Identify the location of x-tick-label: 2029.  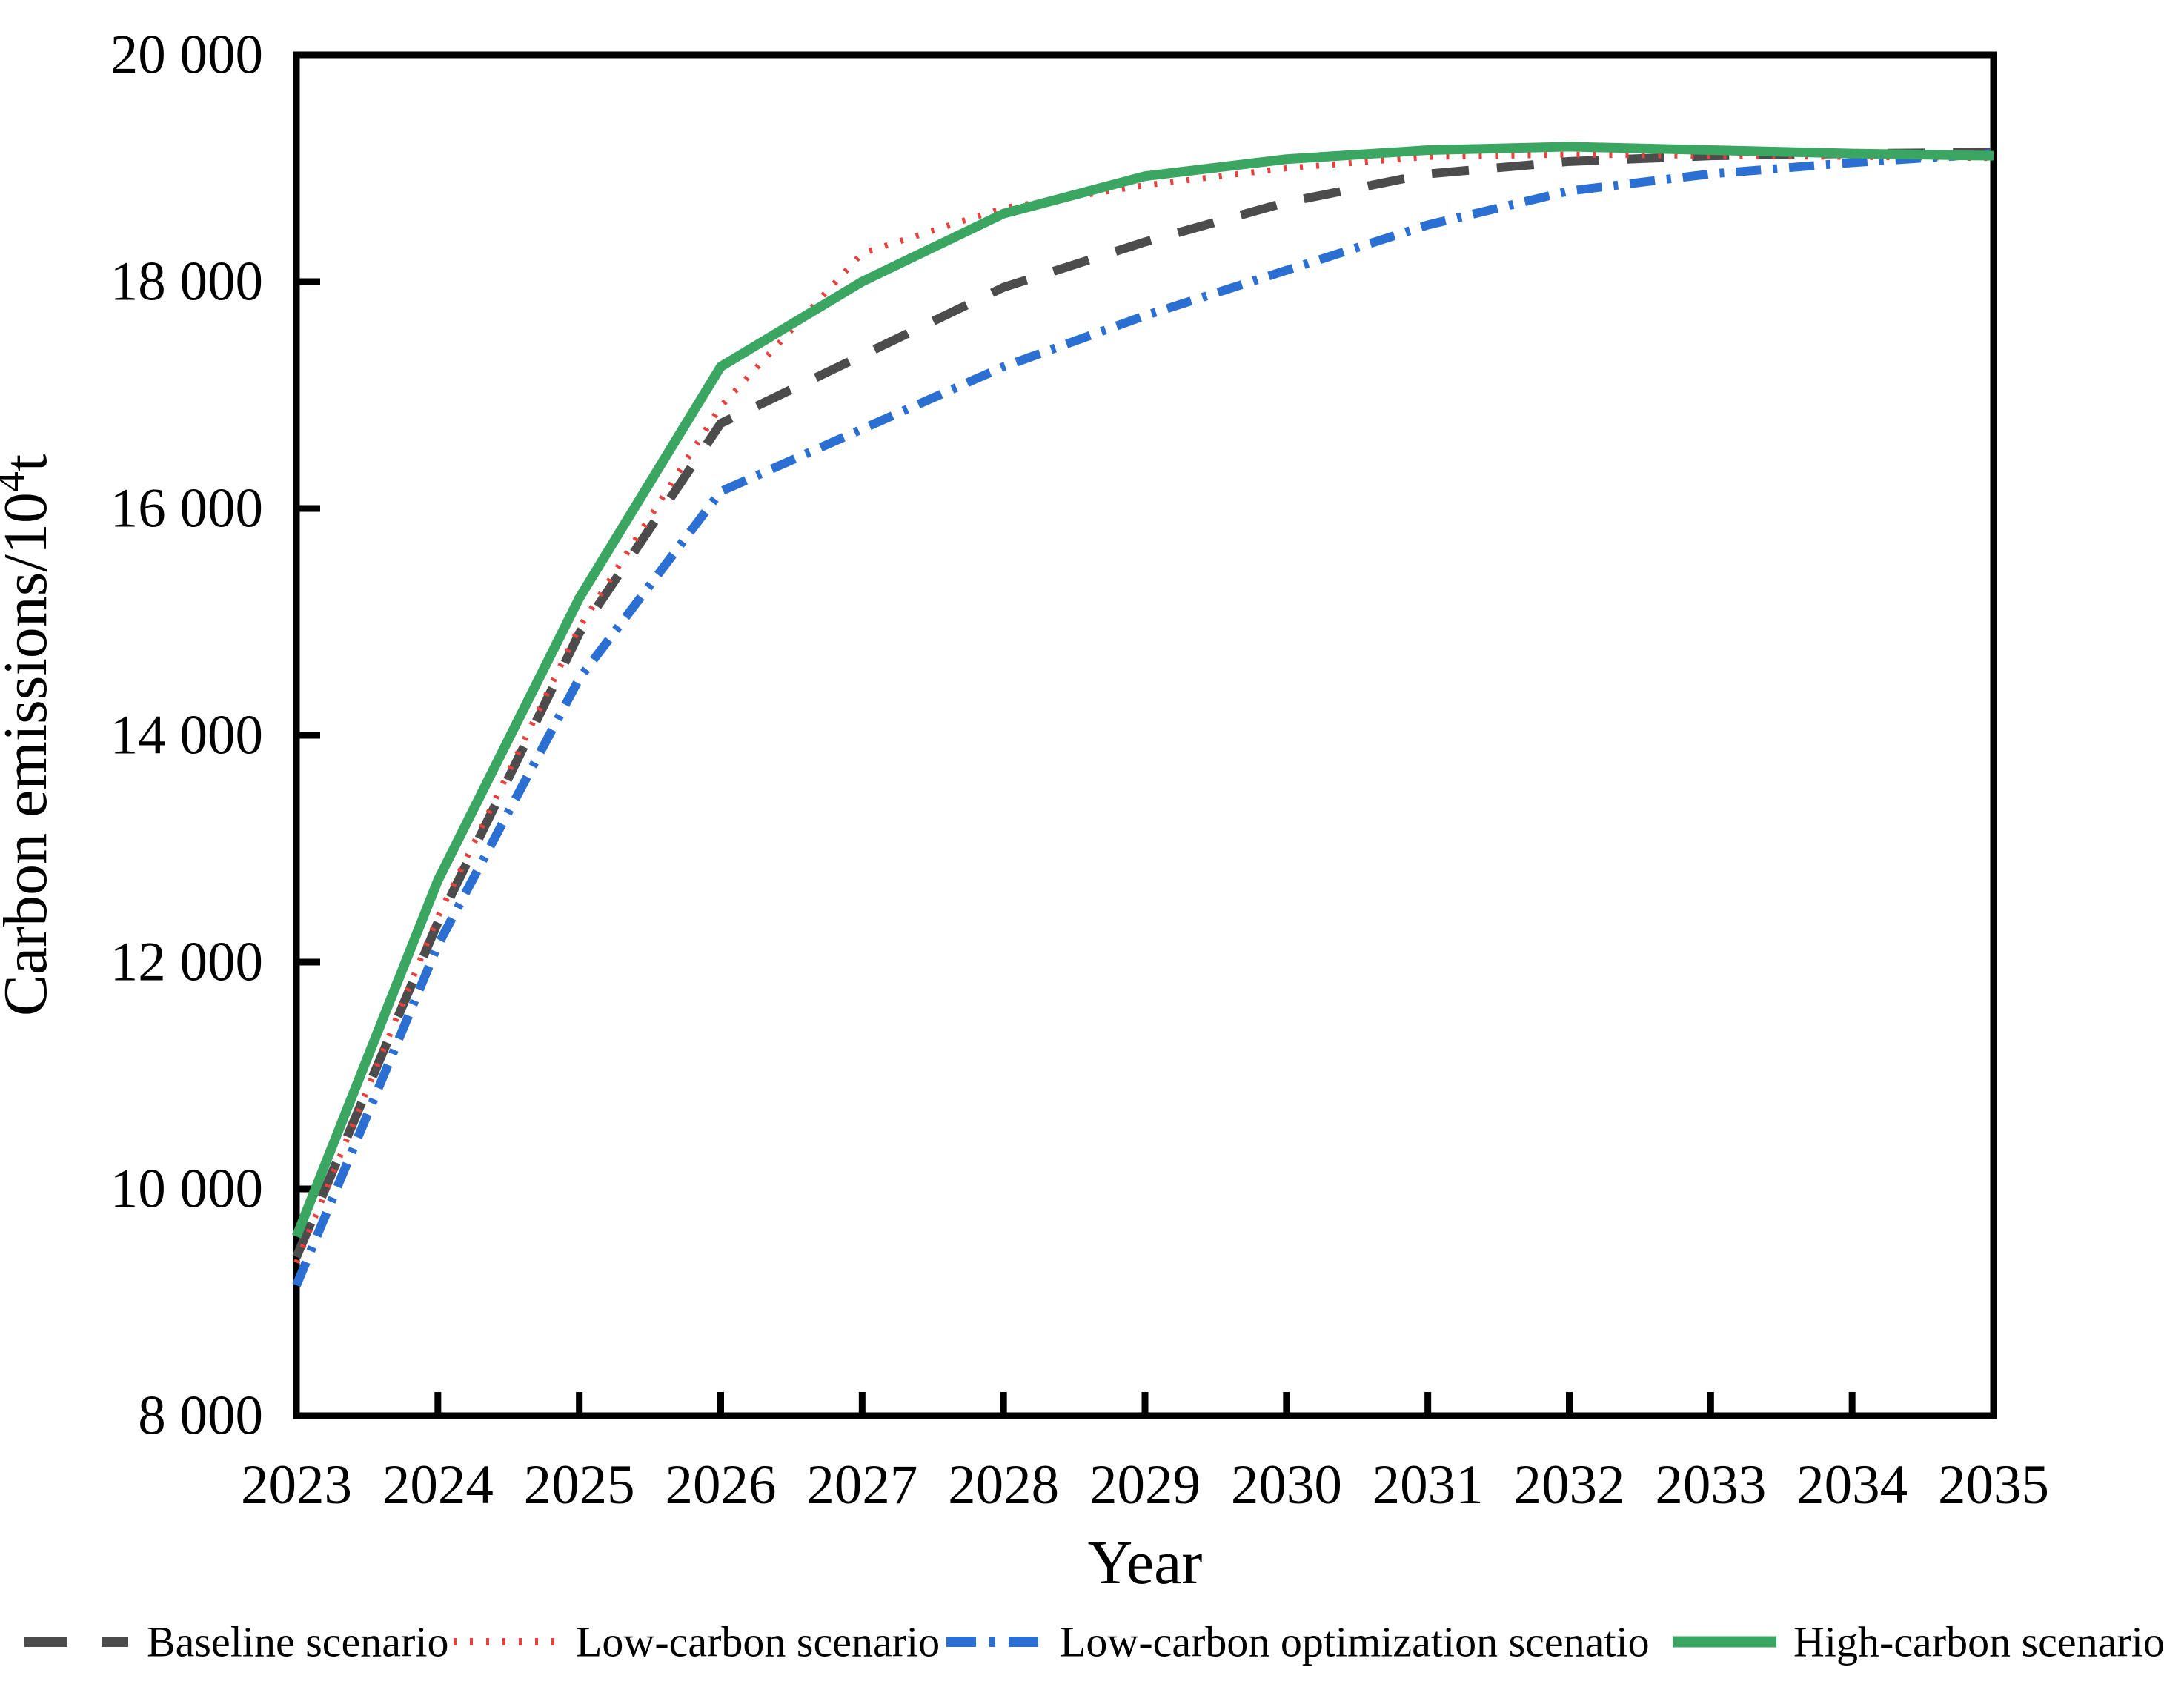
(1145, 1485).